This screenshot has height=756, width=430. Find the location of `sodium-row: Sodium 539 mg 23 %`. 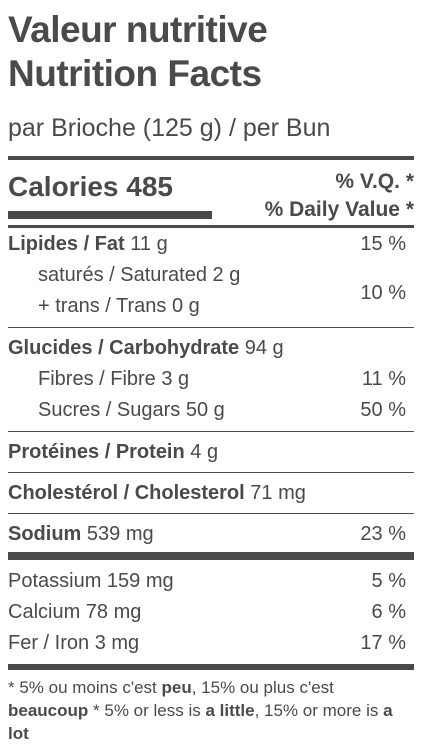

sodium-row: Sodium 539 mg 23 % is located at coordinates (207, 534).